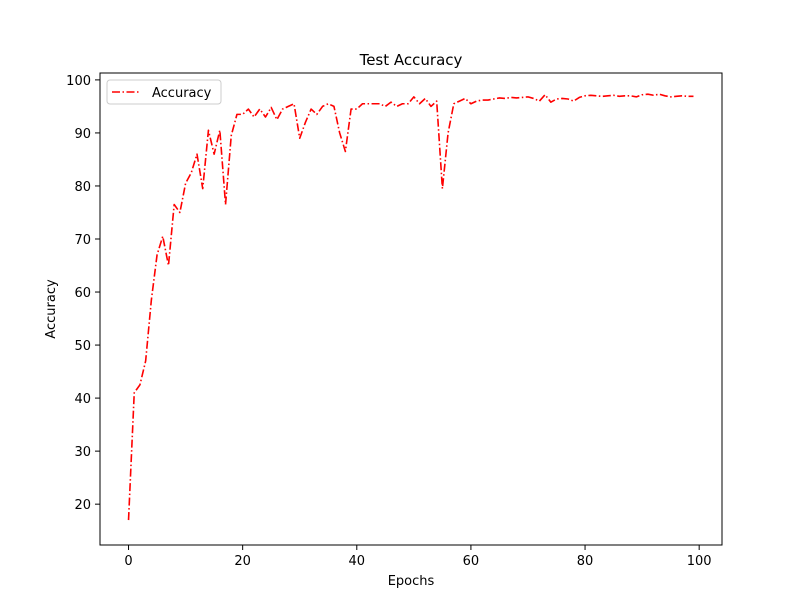  I want to click on x-tick-label: 100, so click(699, 561).